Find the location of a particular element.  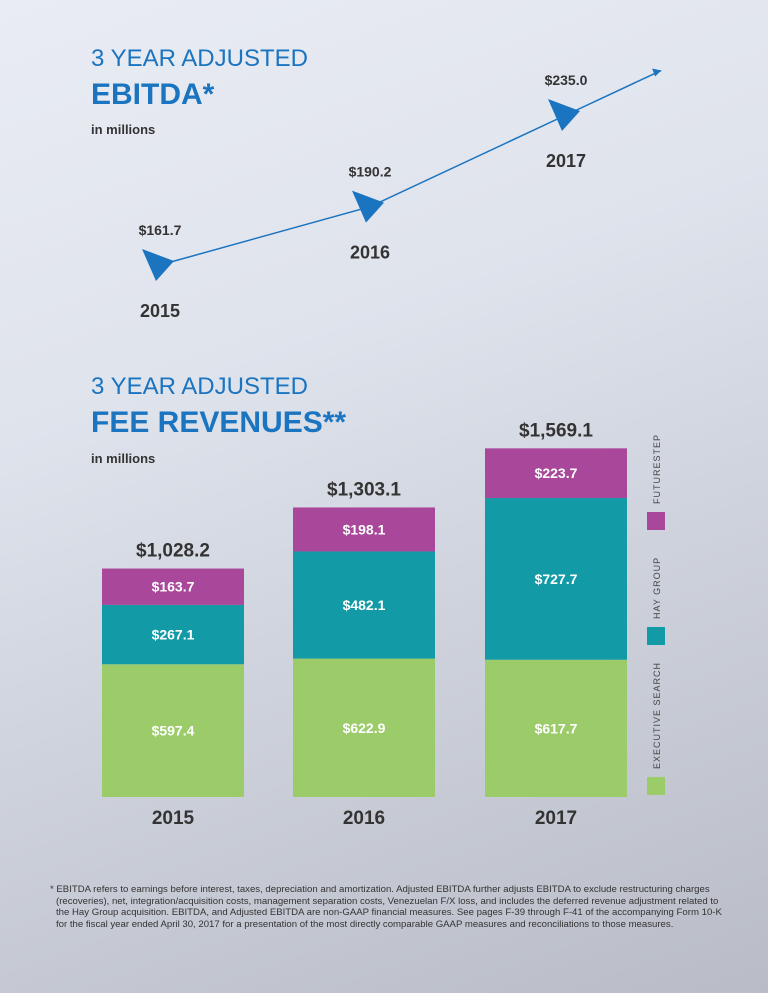

value-label: $622.9 is located at coordinates (364, 728).